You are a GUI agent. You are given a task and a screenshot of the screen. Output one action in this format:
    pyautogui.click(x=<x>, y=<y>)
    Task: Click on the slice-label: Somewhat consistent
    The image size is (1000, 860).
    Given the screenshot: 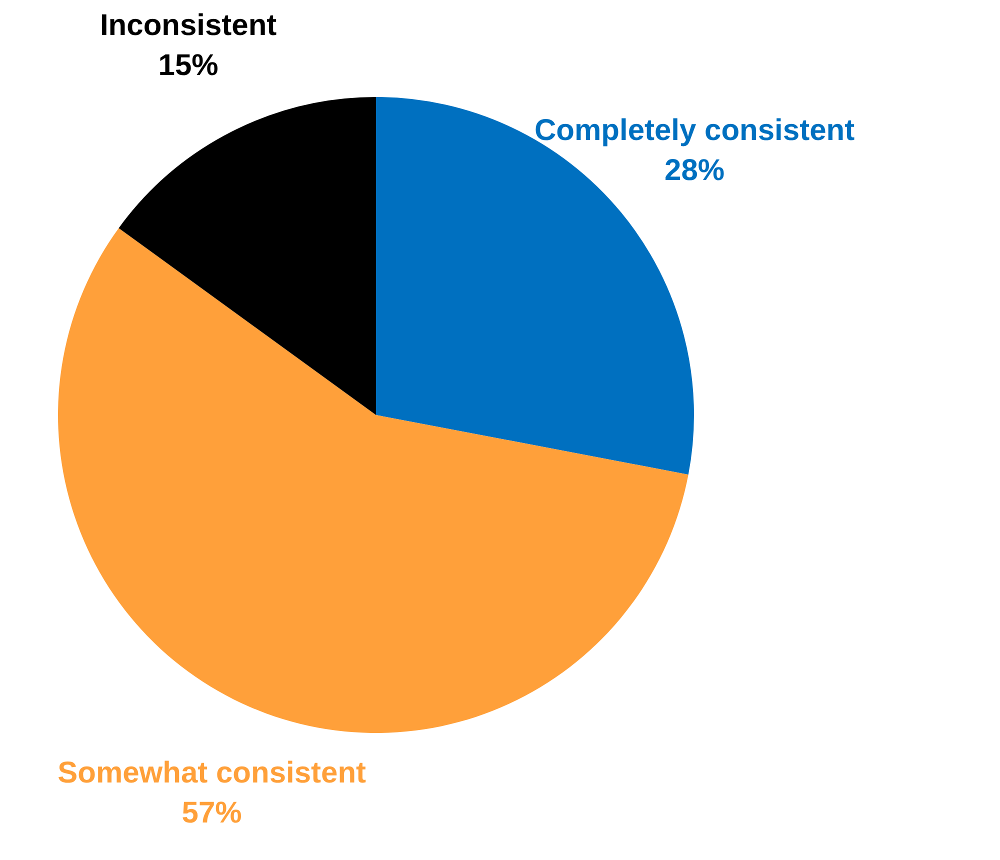 What is the action you would take?
    pyautogui.click(x=212, y=773)
    